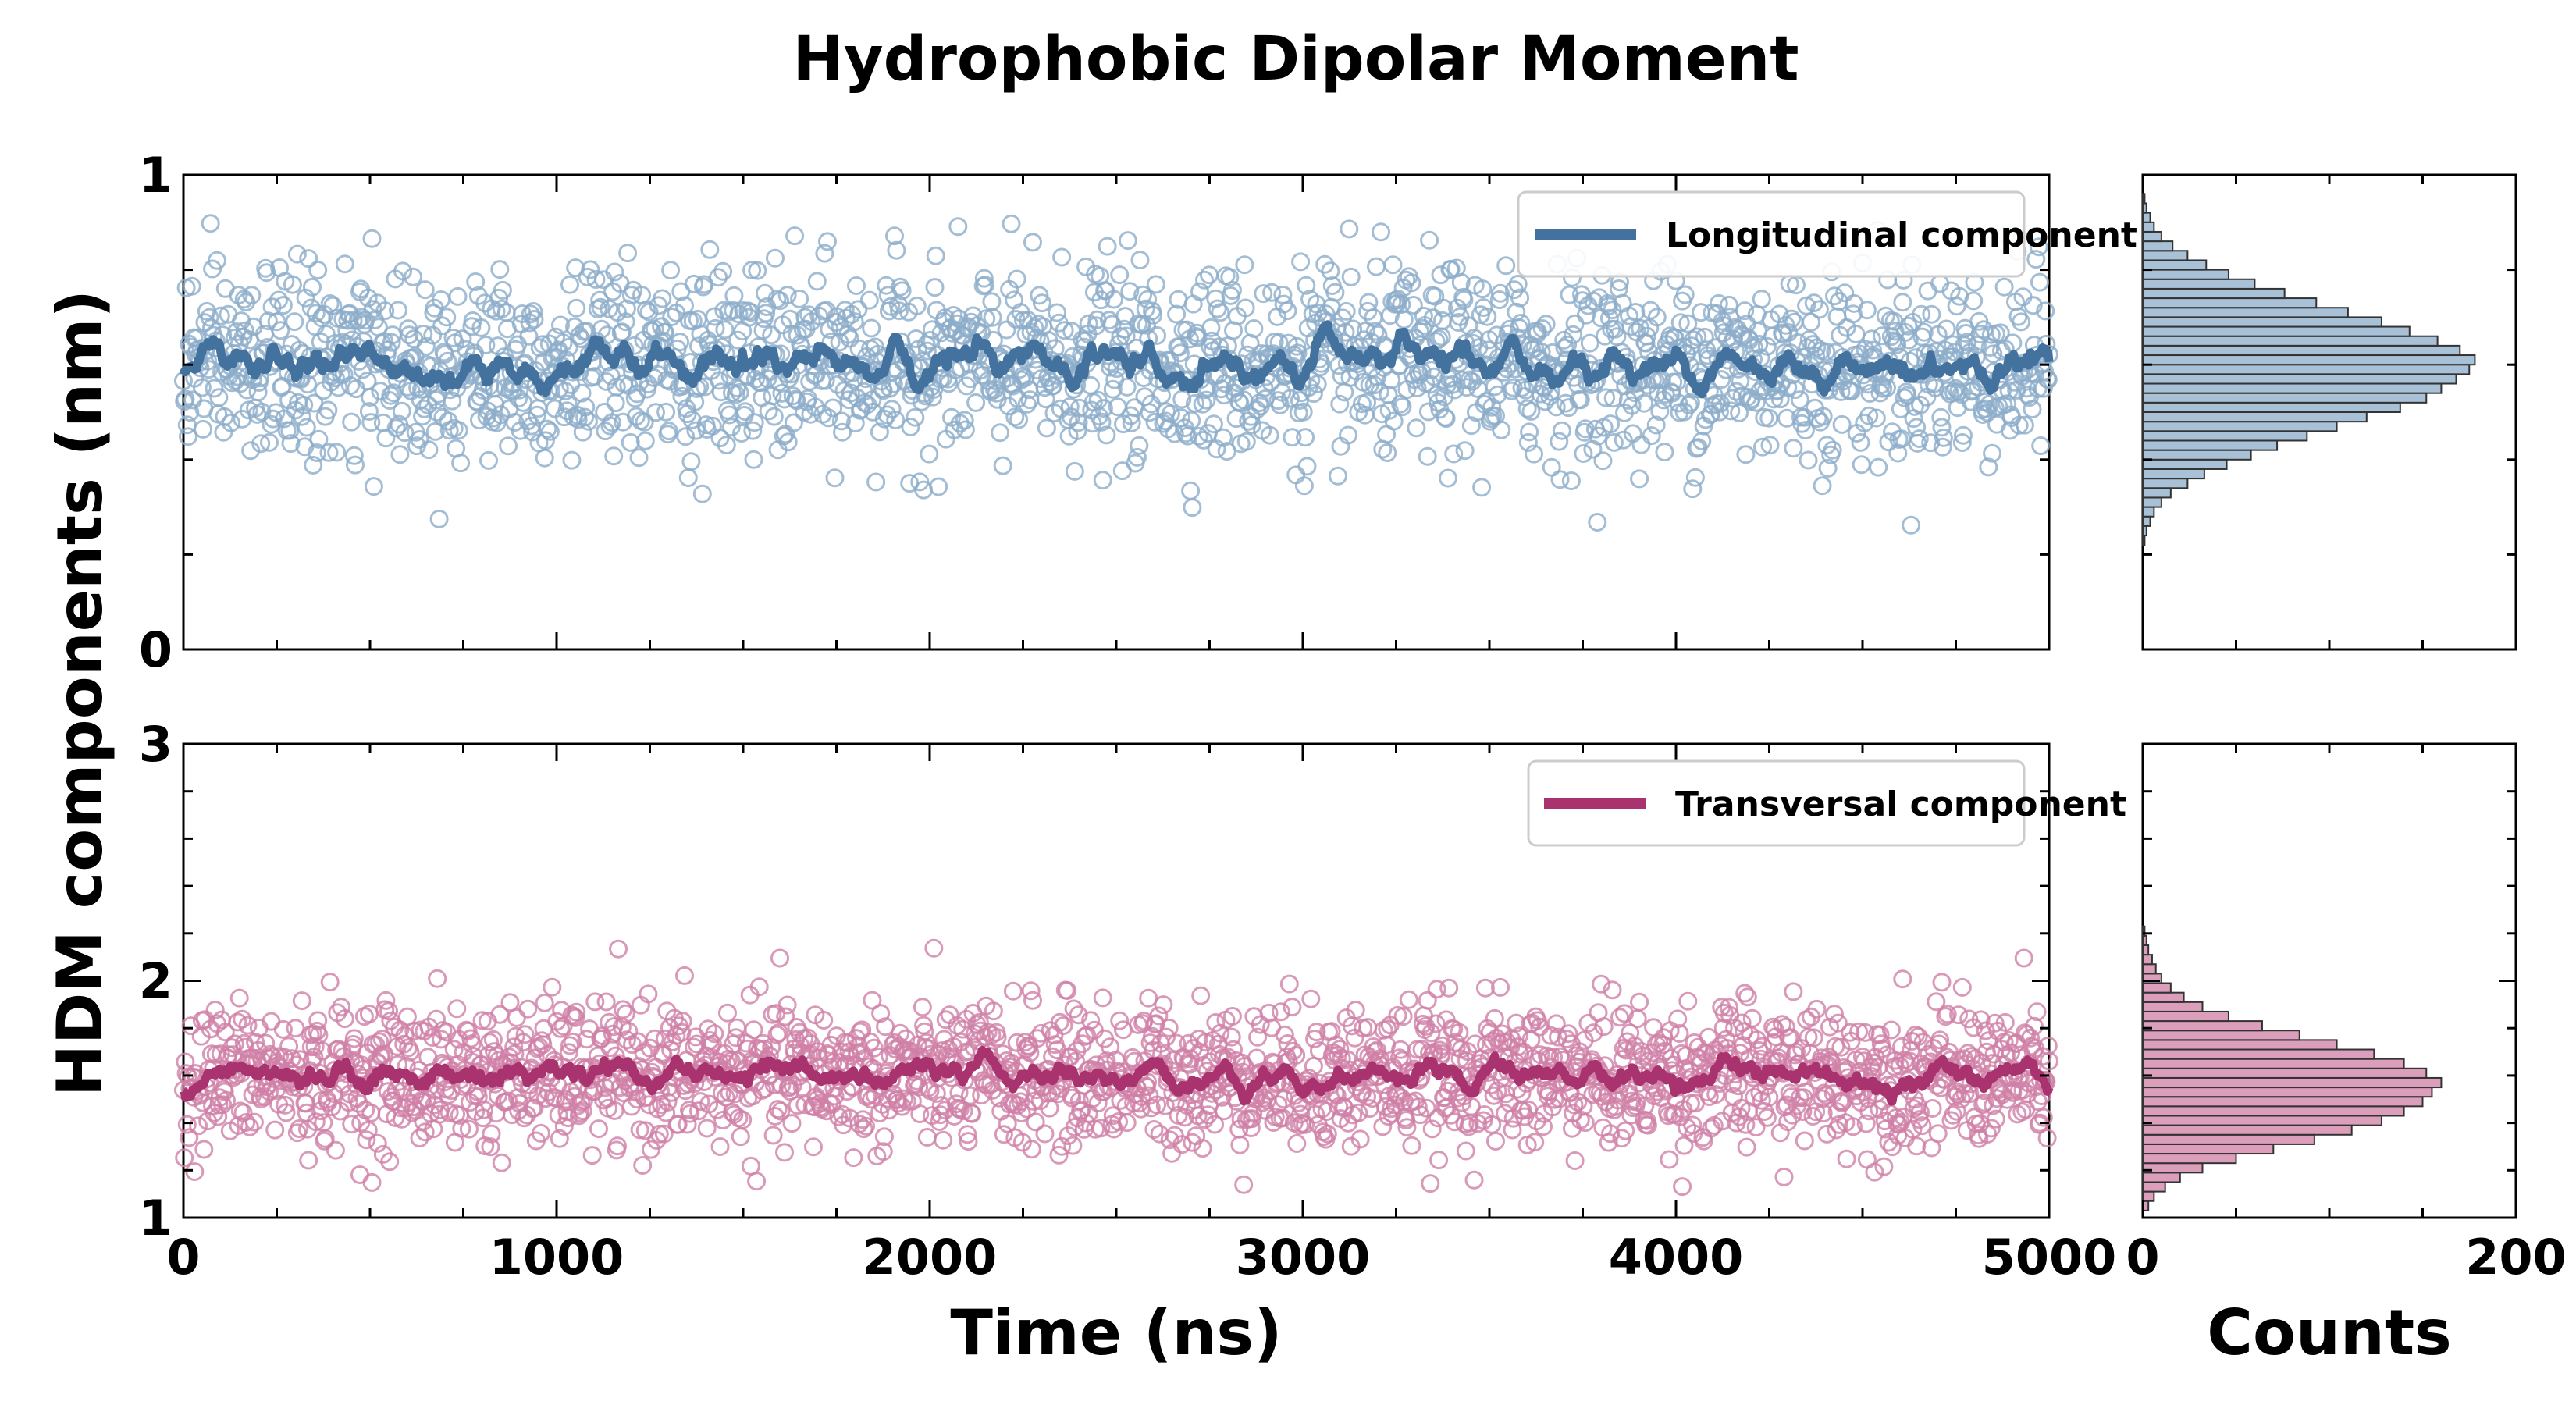  What do you see at coordinates (930, 1257) in the screenshot?
I see `bot-main-x-tick-label: 2000` at bounding box center [930, 1257].